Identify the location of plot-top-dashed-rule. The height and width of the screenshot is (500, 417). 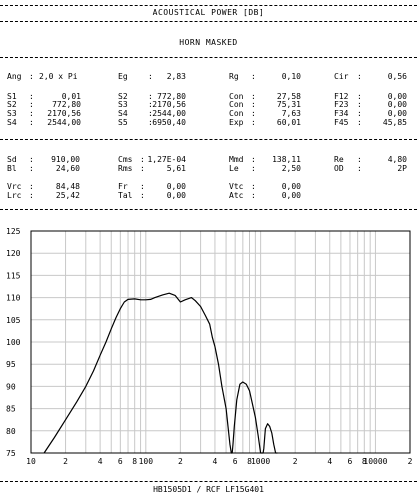
(208, 209).